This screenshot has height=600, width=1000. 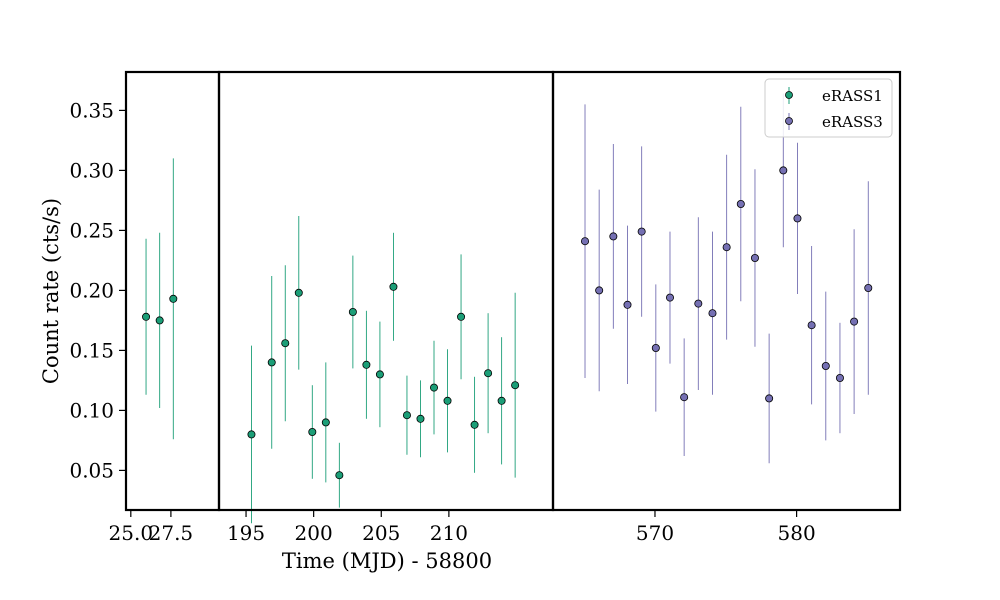 What do you see at coordinates (852, 96) in the screenshot?
I see `legend-erass1-label: eRASS1` at bounding box center [852, 96].